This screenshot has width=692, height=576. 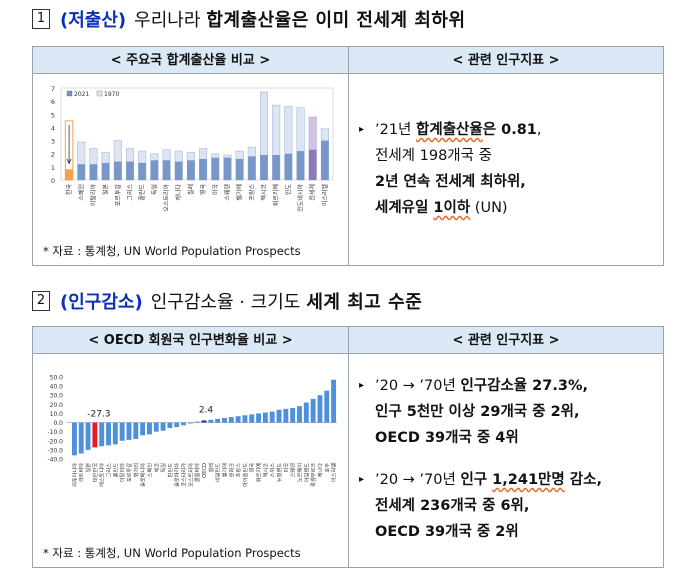 What do you see at coordinates (197, 472) in the screenshot?
I see `x-tick-label: 콜롬비아` at bounding box center [197, 472].